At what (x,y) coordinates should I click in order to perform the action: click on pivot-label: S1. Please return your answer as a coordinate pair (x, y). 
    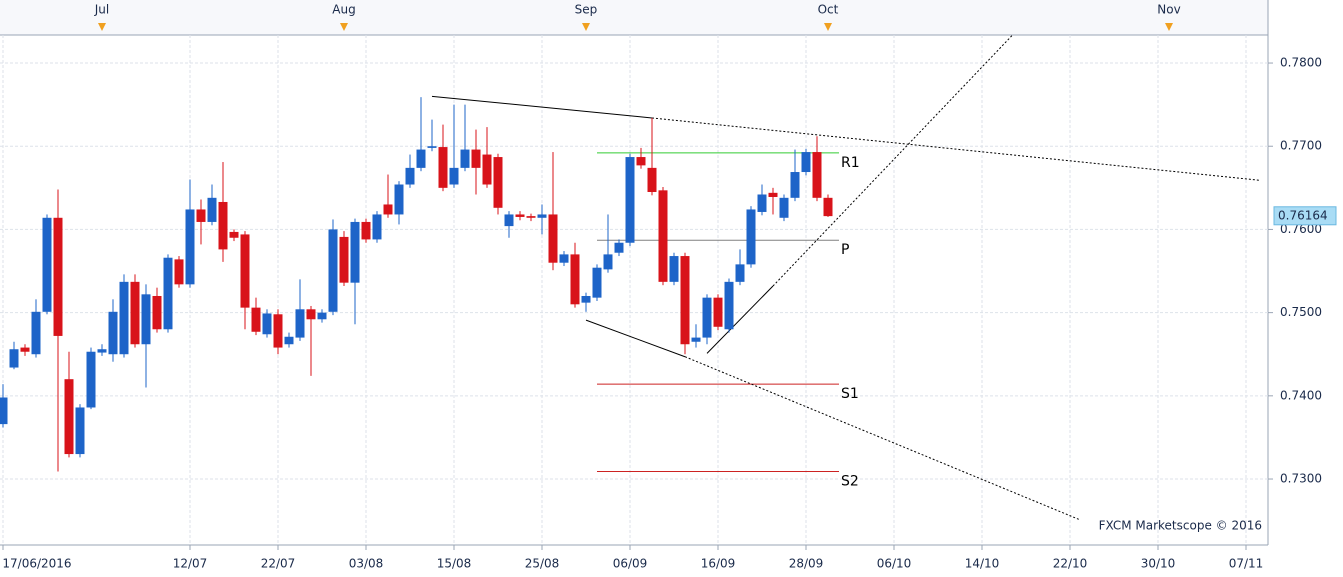
    Looking at the image, I should click on (850, 394).